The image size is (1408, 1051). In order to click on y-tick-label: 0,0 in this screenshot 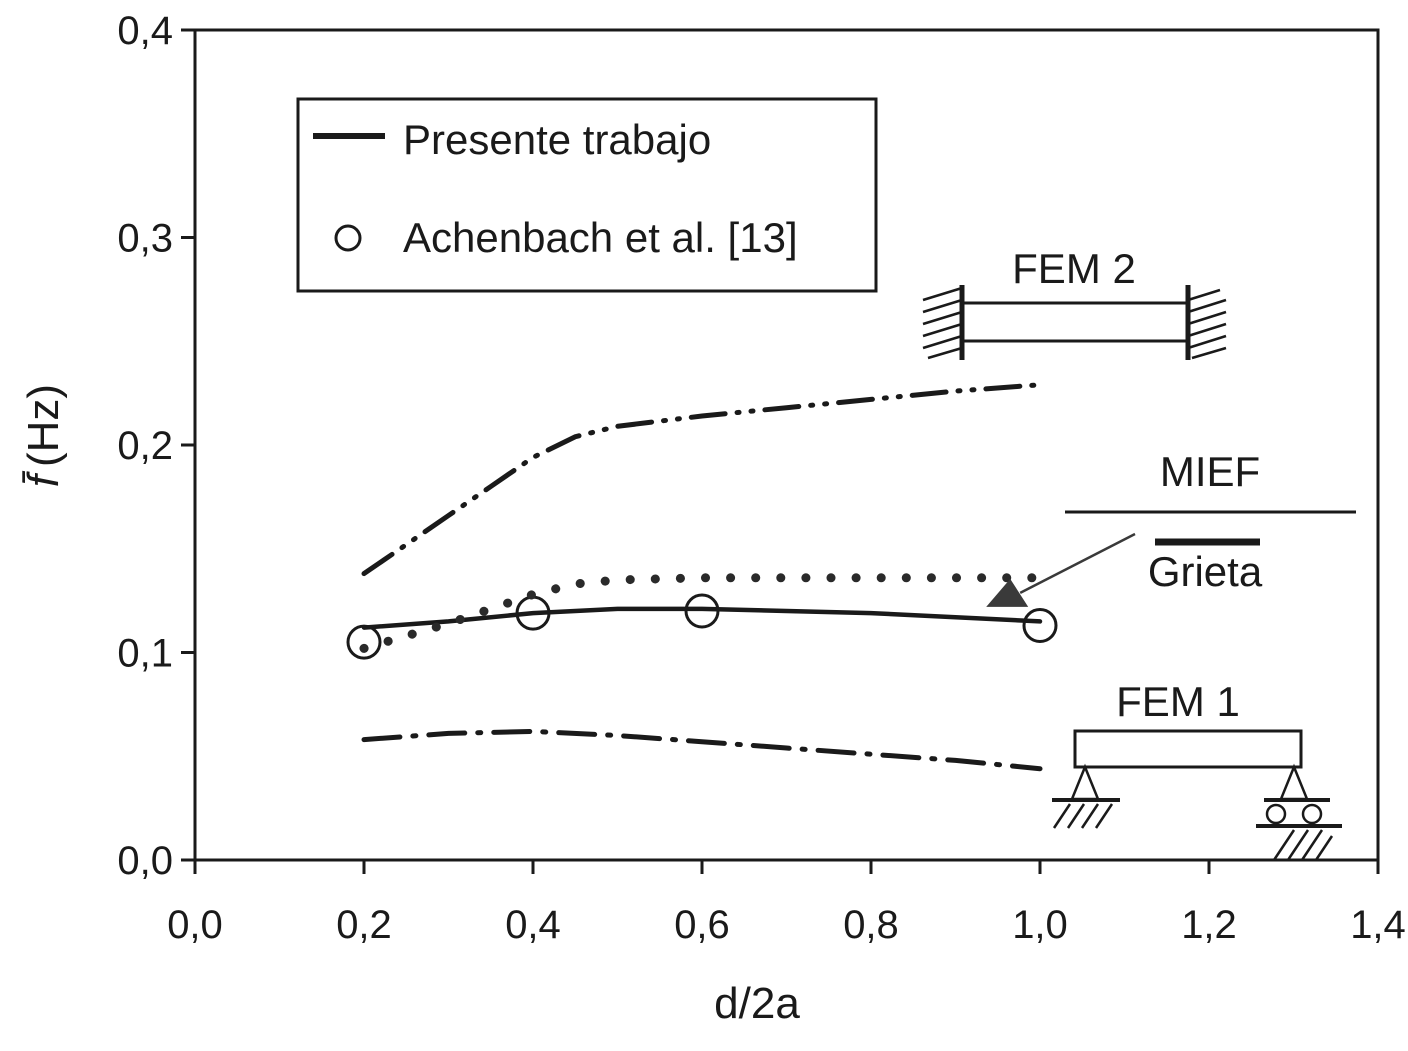, I will do `click(145, 861)`.